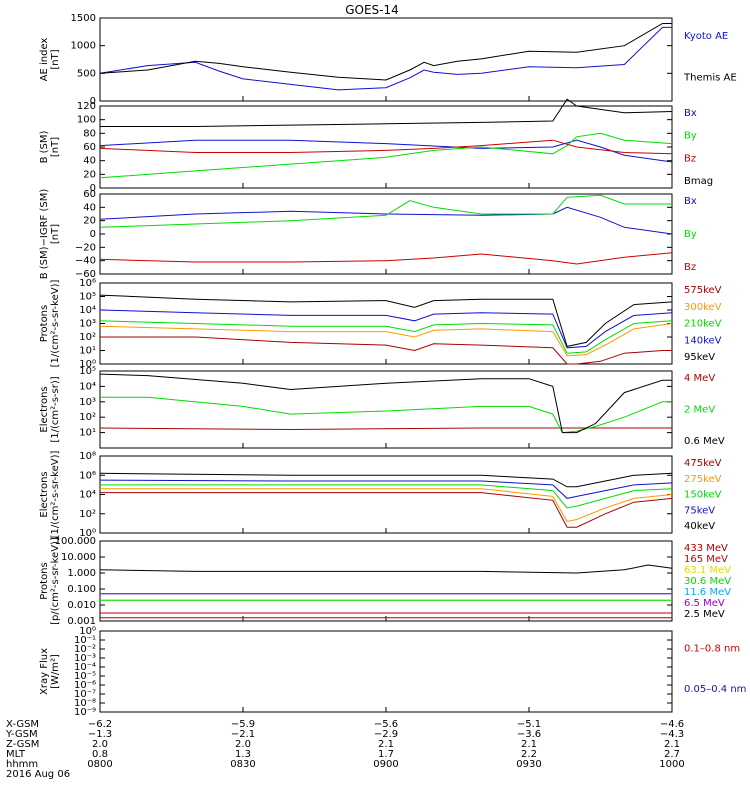  Describe the element at coordinates (85, 676) in the screenshot. I see `y-tick-label: 10⁻⁵` at that location.